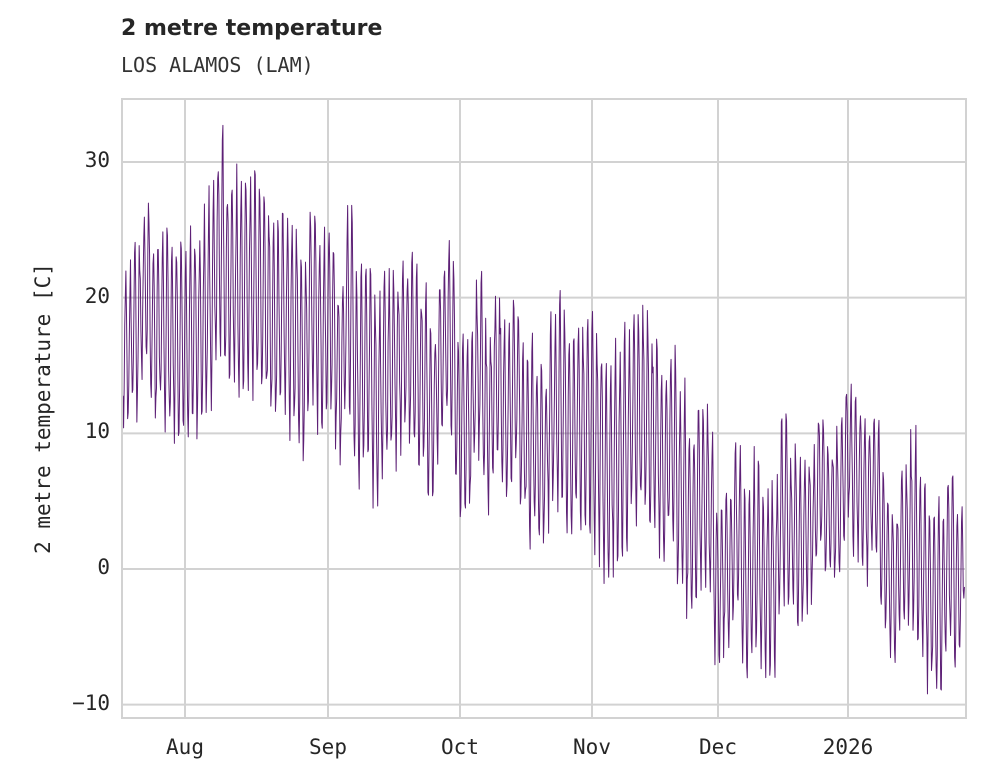 This screenshot has width=981, height=782. Describe the element at coordinates (460, 747) in the screenshot. I see `x-axis-tick-2: Oct` at that location.